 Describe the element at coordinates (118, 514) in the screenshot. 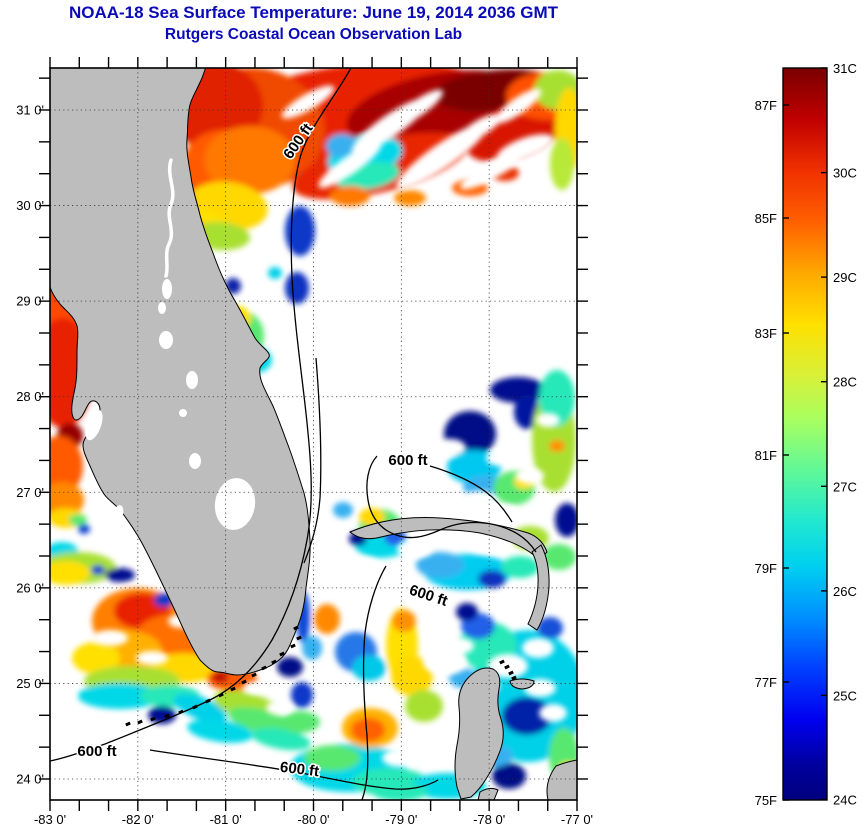

I see `charlotte-harbor` at that location.